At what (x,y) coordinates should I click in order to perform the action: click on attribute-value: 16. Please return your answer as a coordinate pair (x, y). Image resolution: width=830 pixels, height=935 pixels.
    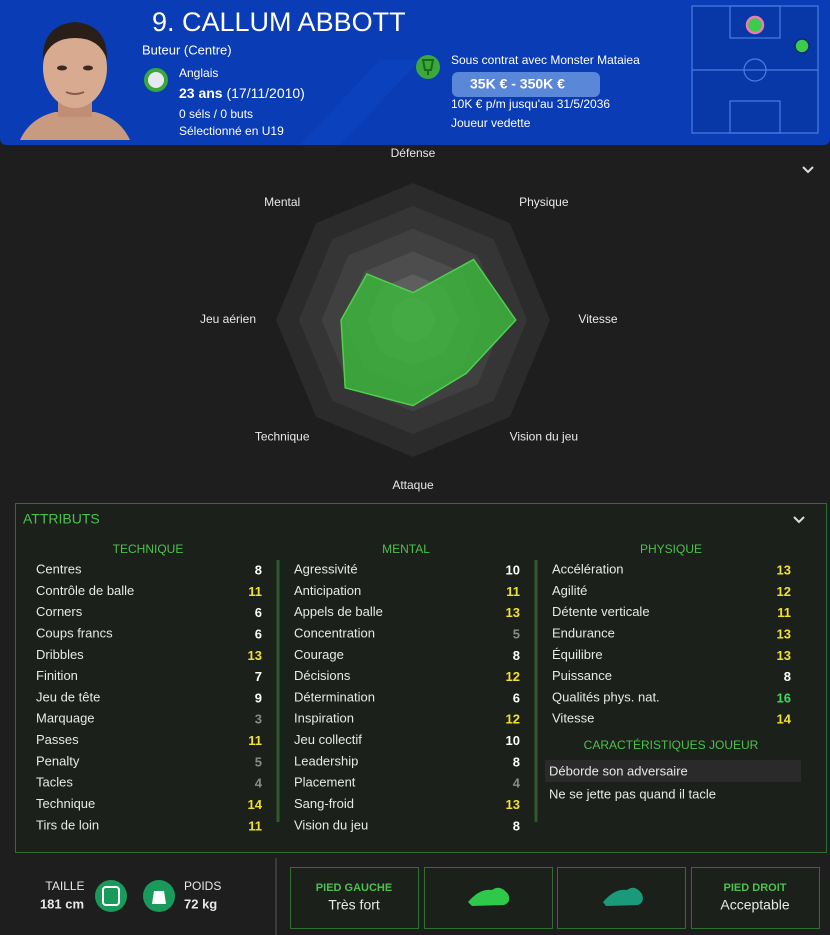
    Looking at the image, I should click on (784, 697).